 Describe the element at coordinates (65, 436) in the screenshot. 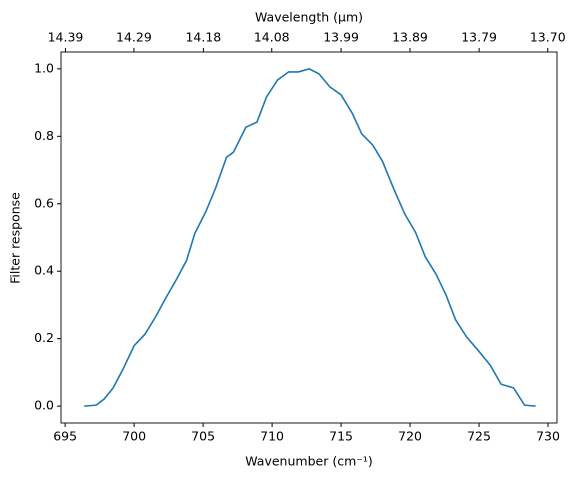

I see `x-tick-label: 695` at that location.